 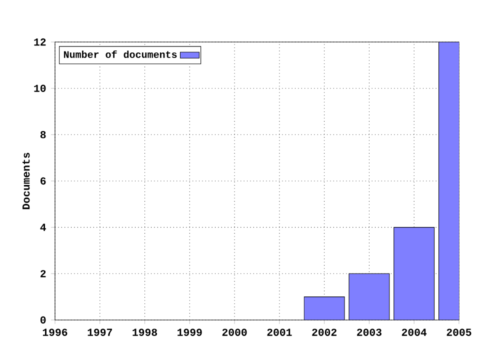 What do you see at coordinates (369, 332) in the screenshot?
I see `x-tick-label: 2003` at bounding box center [369, 332].